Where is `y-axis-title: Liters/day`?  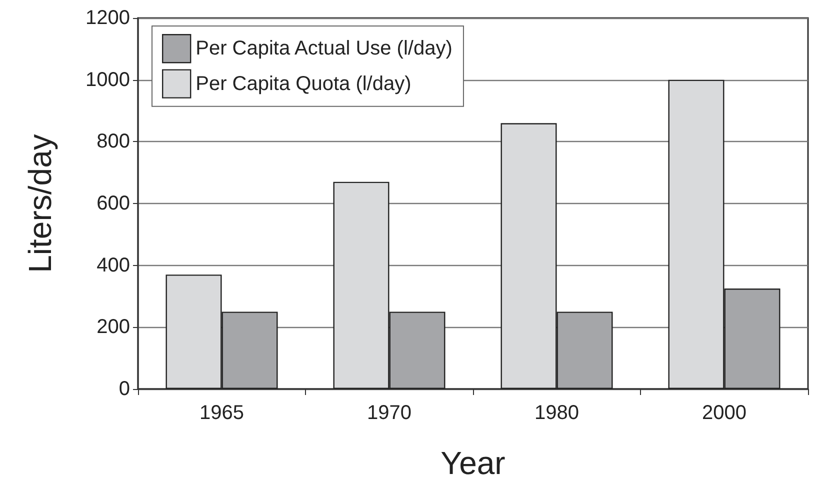 y-axis-title: Liters/day is located at coordinates (40, 203).